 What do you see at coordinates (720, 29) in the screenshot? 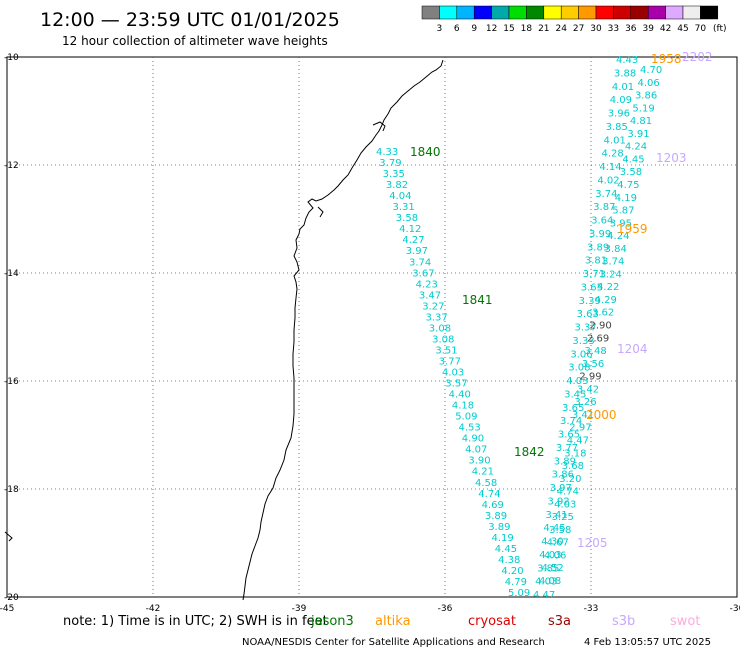
I see `legend-units: (ft)` at bounding box center [720, 29].